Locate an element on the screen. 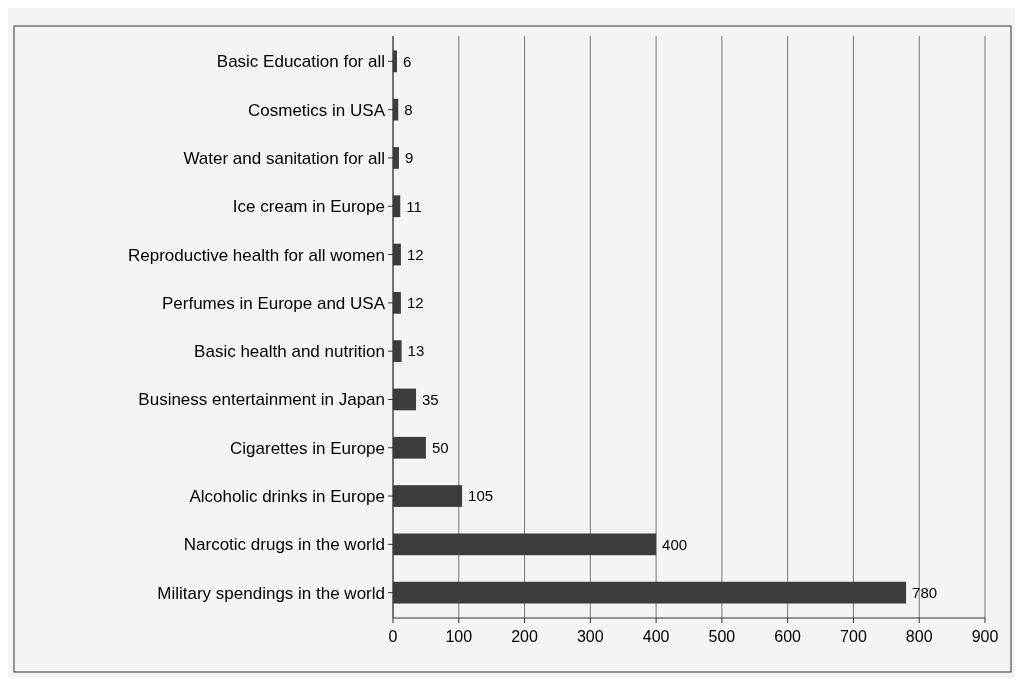  x-tick-label: 500 is located at coordinates (722, 636).